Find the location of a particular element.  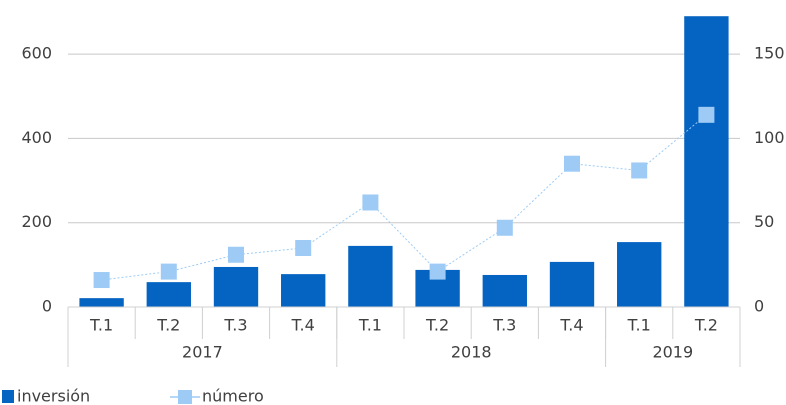

legend-label: inversión is located at coordinates (53, 396).